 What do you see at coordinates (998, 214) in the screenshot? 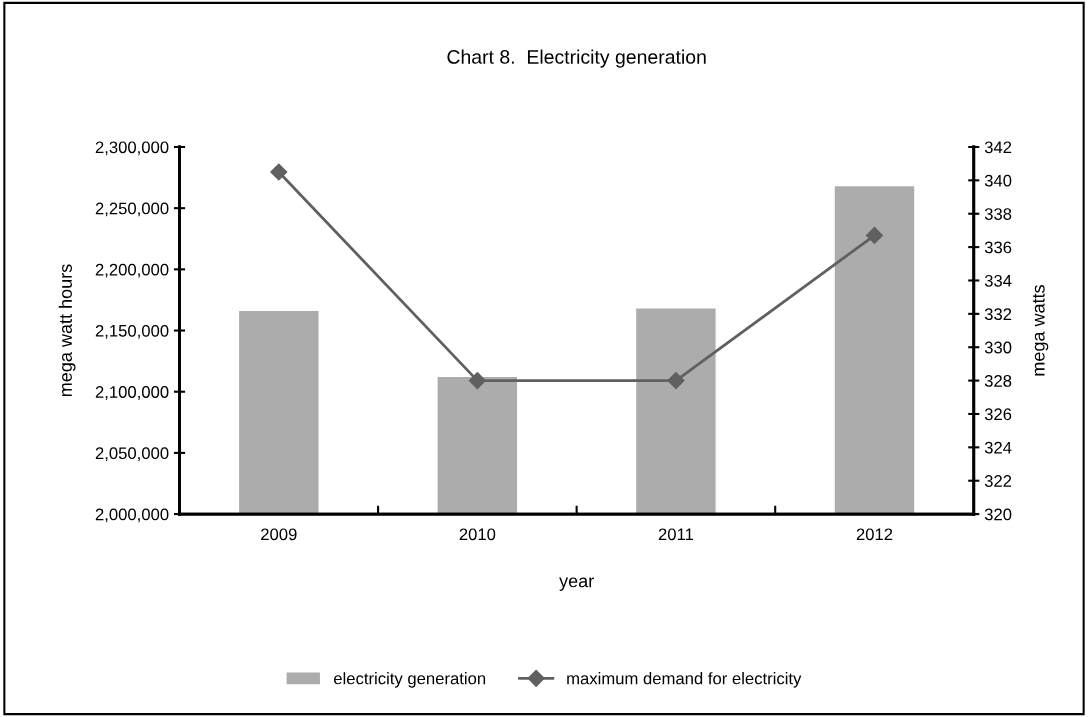
I see `y2-tick-label: 338` at bounding box center [998, 214].